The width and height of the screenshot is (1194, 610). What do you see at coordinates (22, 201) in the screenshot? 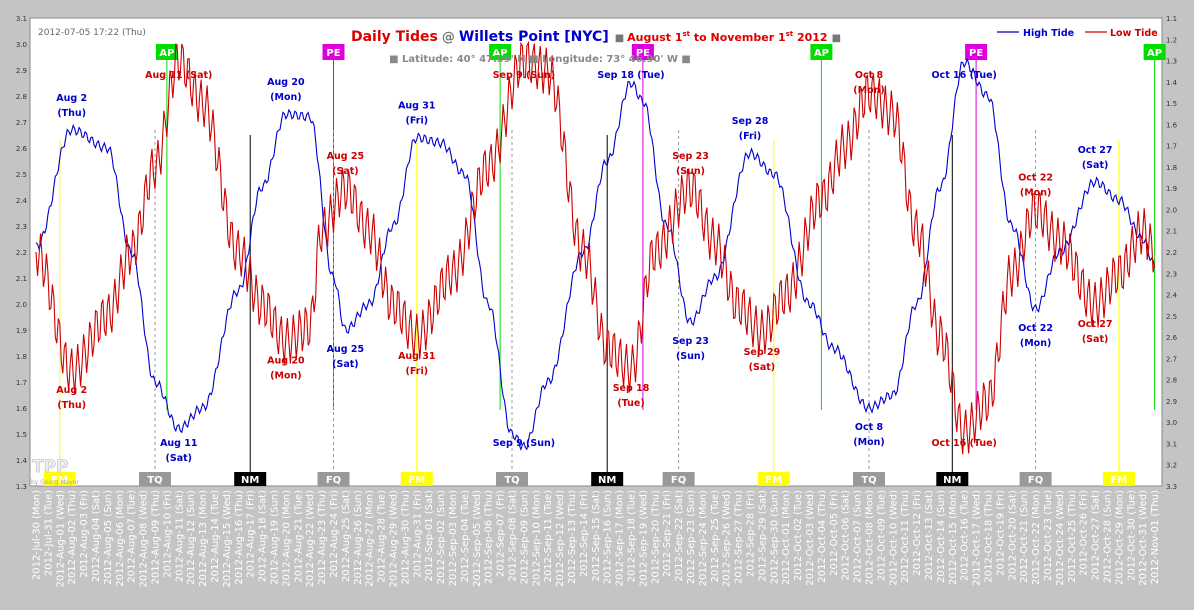
I see `y-left-tick: 2.4` at bounding box center [22, 201].